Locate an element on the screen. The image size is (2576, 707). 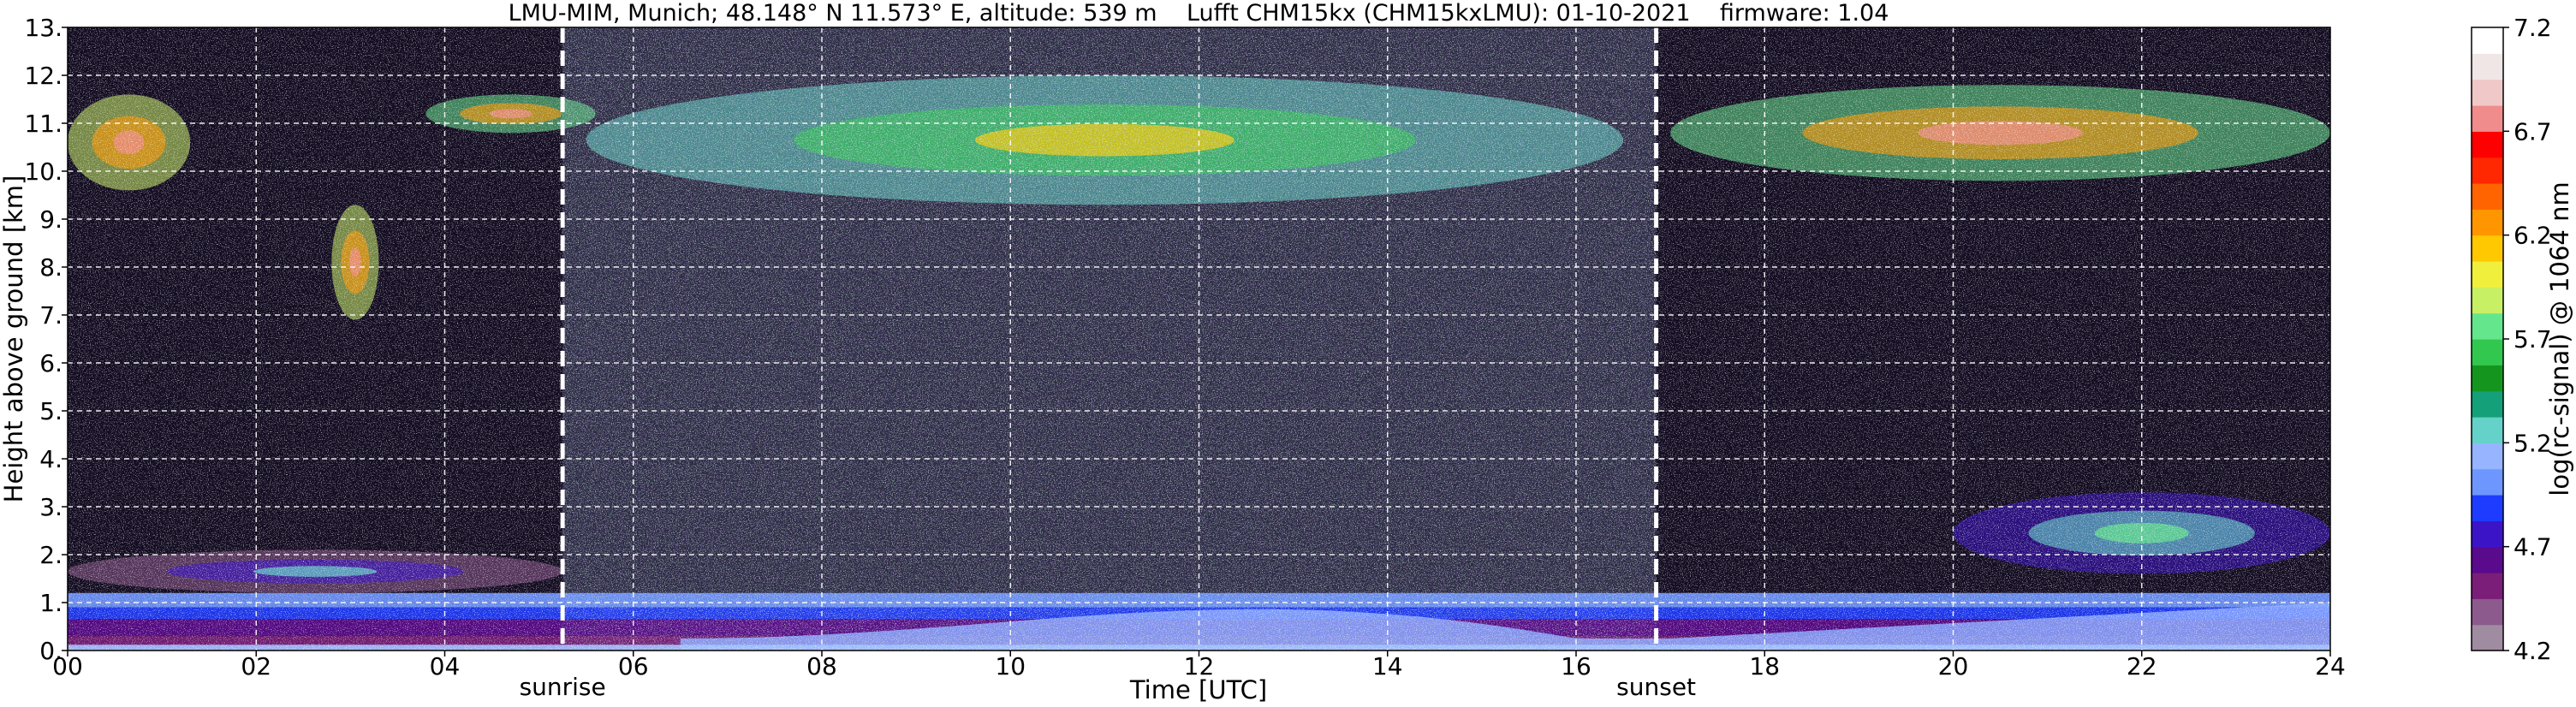
x-tick-label: 22 is located at coordinates (2142, 666).